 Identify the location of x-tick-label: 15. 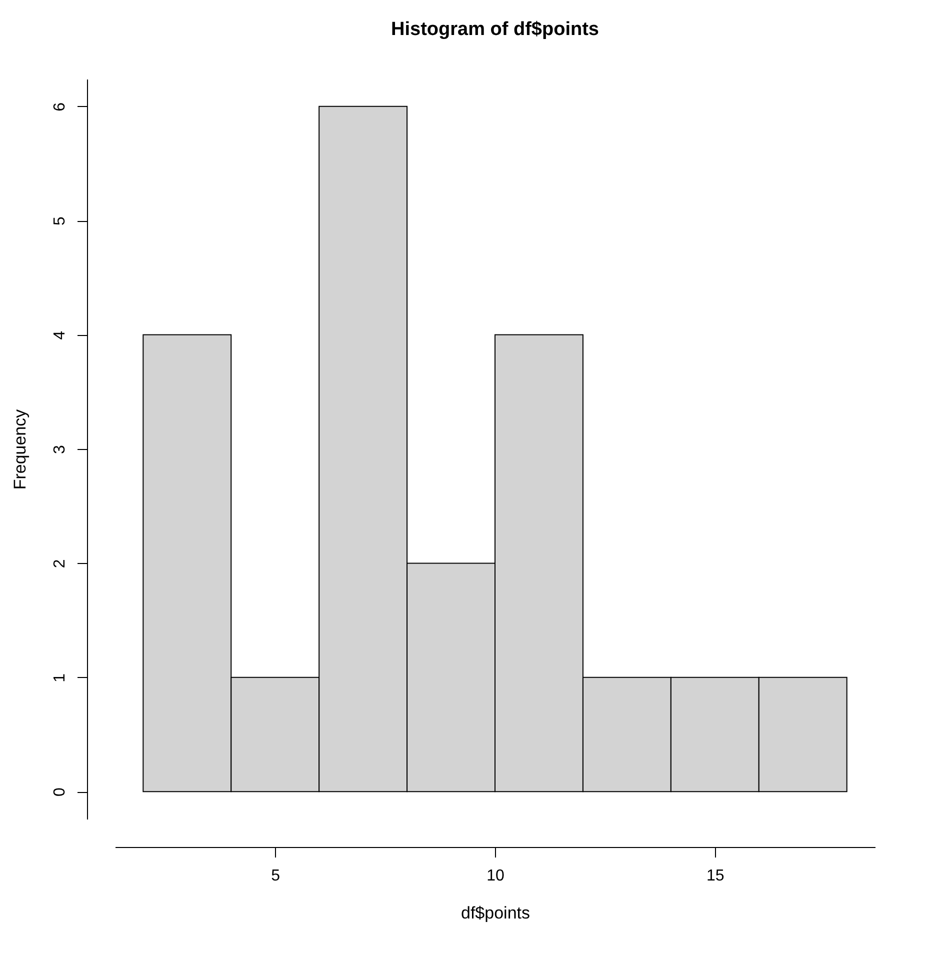
(715, 876).